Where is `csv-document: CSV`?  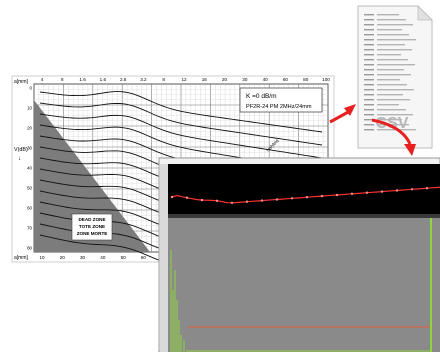 csv-document: CSV is located at coordinates (395, 77).